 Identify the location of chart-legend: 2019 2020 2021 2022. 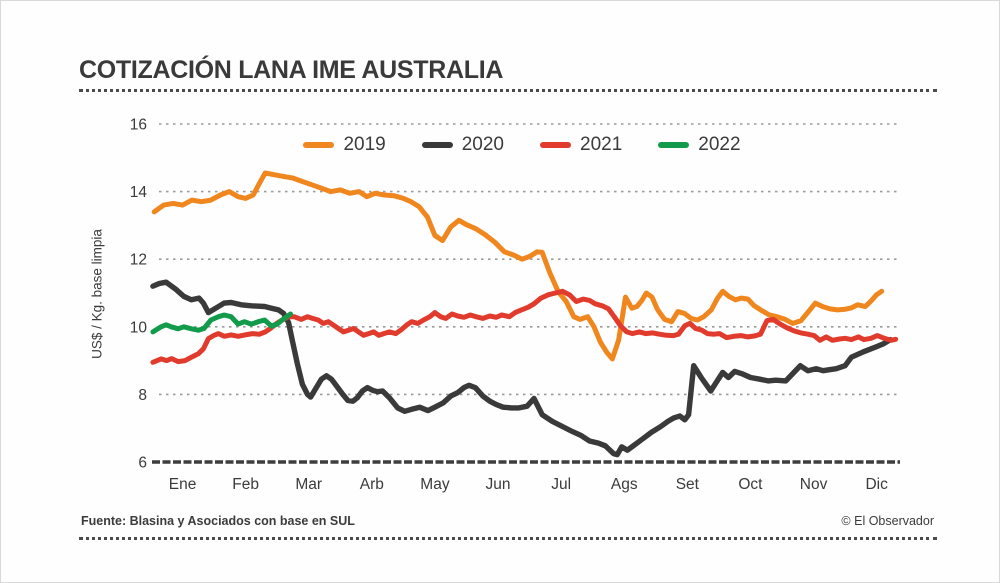
(500, 145).